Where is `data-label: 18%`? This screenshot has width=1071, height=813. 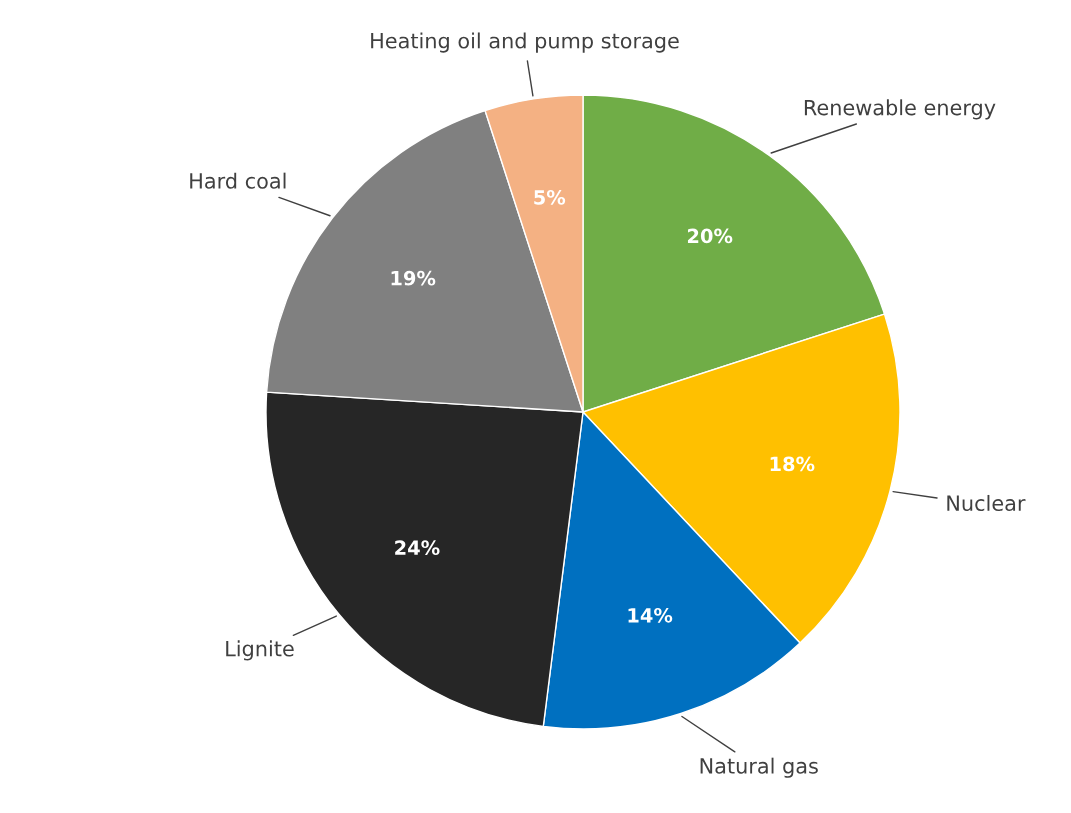
data-label: 18% is located at coordinates (792, 464).